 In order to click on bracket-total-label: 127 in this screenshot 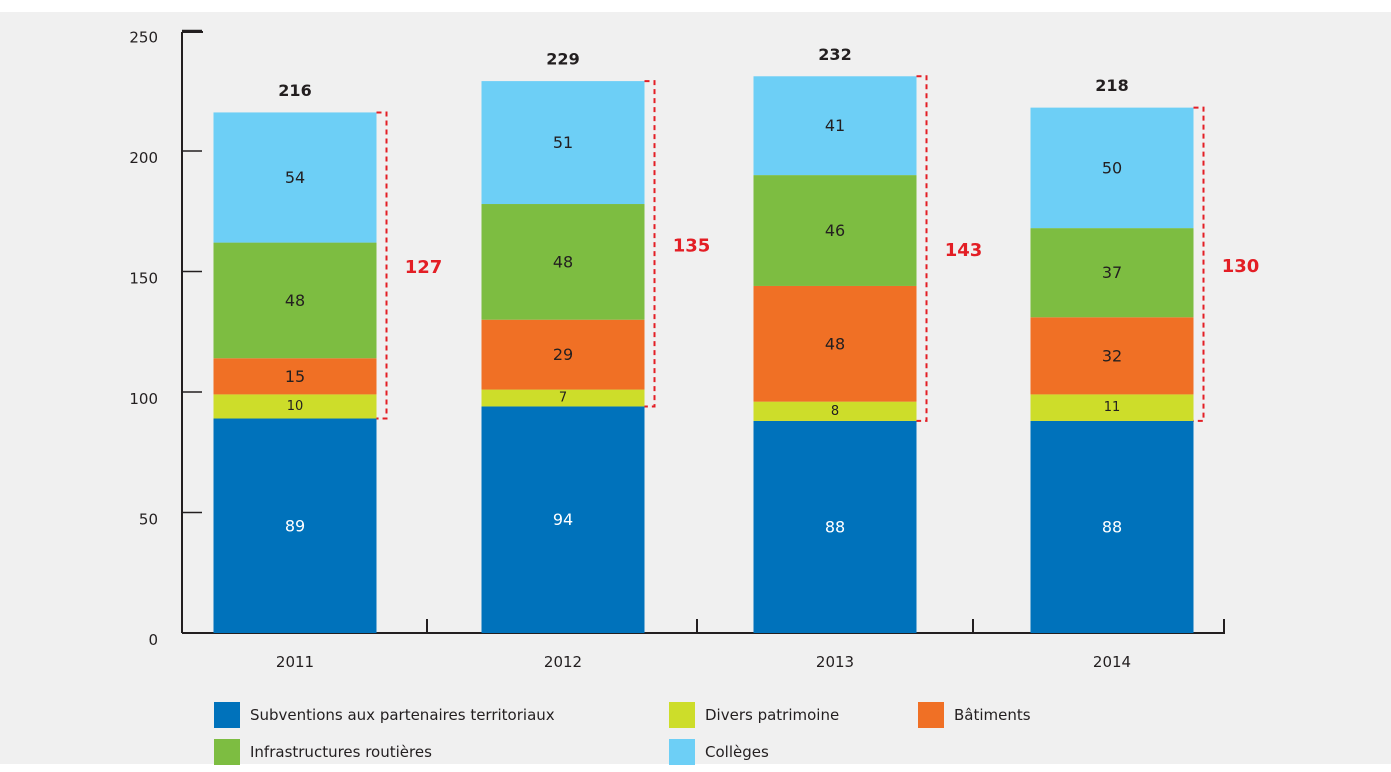, I will do `click(424, 267)`.